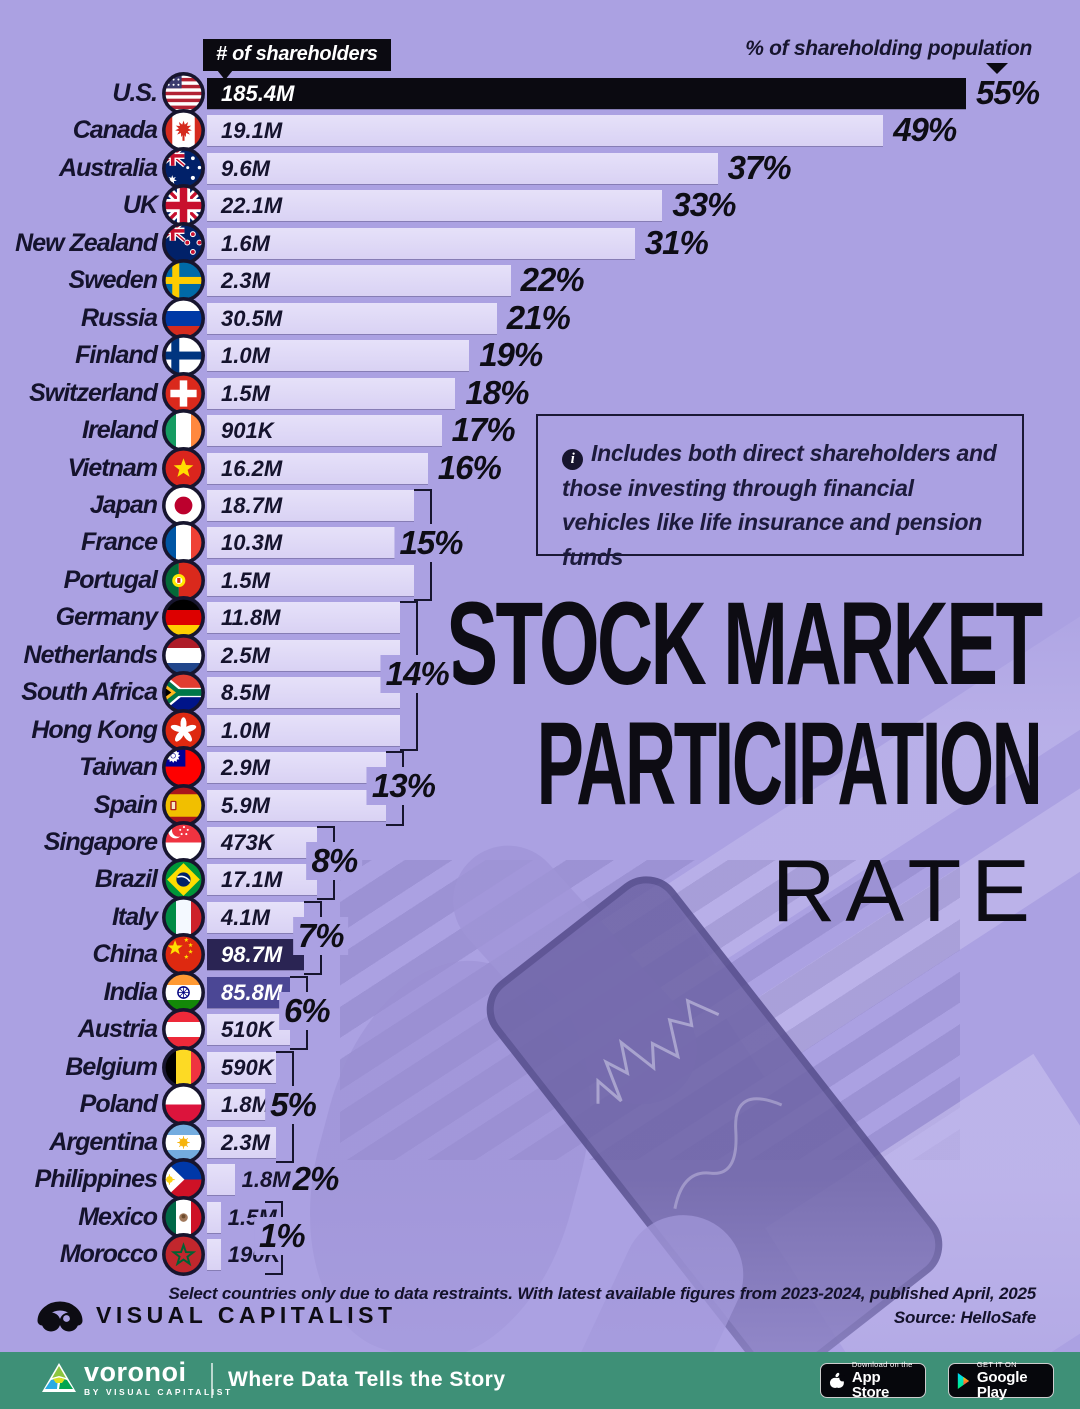 The width and height of the screenshot is (1080, 1409). I want to click on shareholder-count: 22.1M, so click(252, 206).